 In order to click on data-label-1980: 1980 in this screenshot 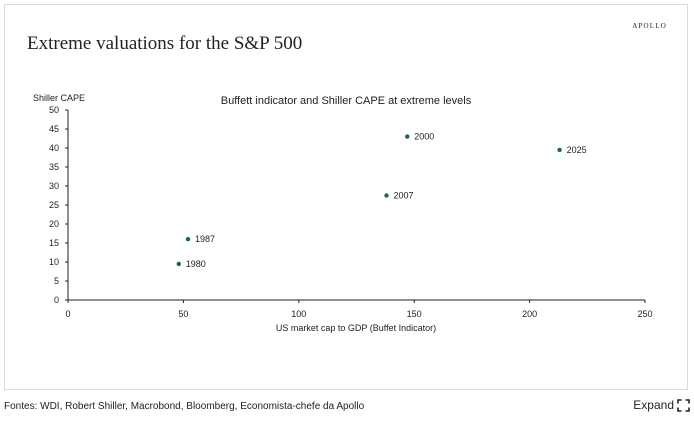, I will do `click(196, 264)`.